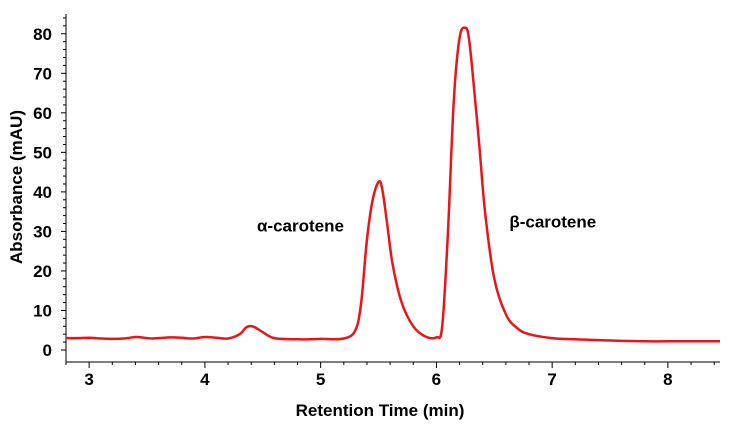 The width and height of the screenshot is (731, 427). Describe the element at coordinates (300, 225) in the screenshot. I see `alpha-carotene-label: α-carotene` at that location.